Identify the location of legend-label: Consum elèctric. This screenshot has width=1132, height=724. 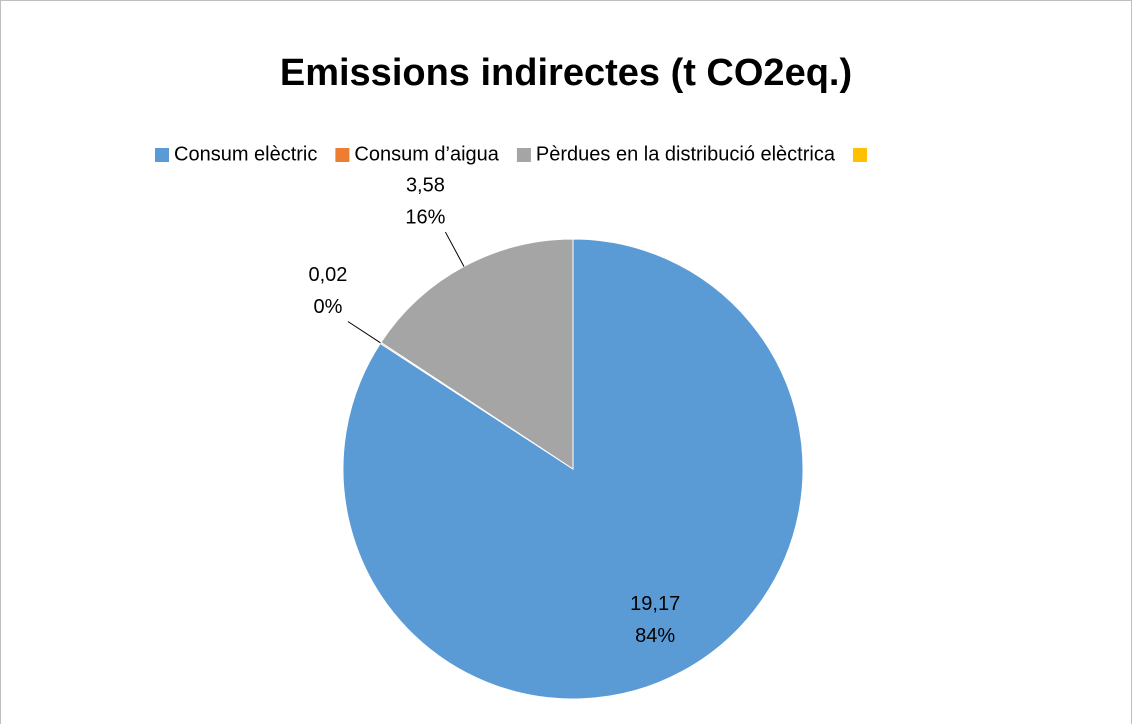
(245, 154).